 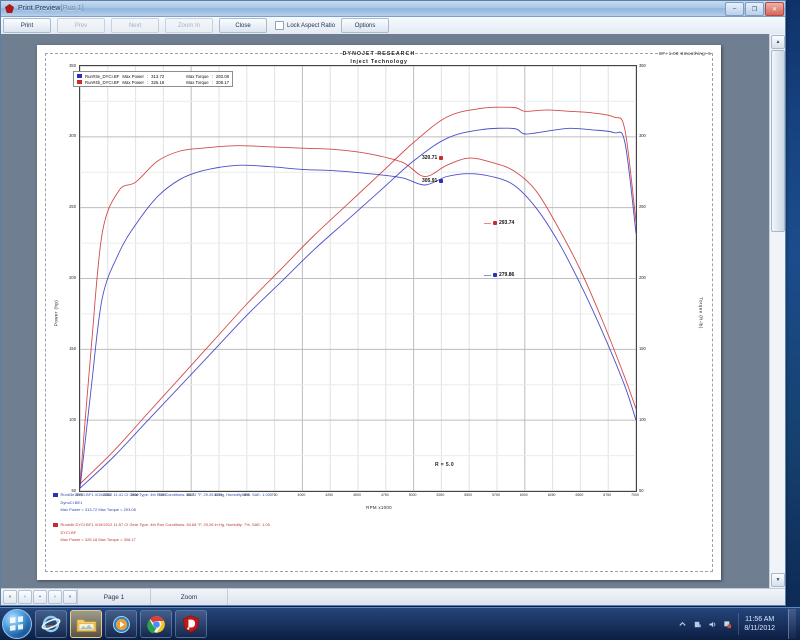 What do you see at coordinates (70, 597) in the screenshot?
I see `last-page-button: »` at bounding box center [70, 597].